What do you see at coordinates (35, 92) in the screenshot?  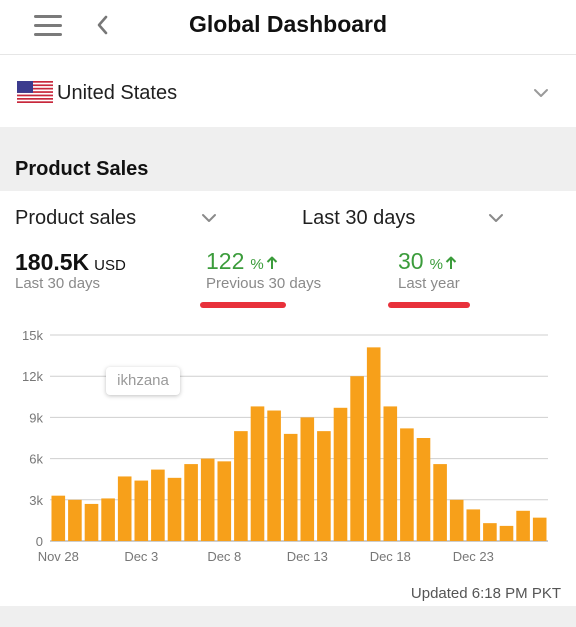 I see `us-flag-icon` at bounding box center [35, 92].